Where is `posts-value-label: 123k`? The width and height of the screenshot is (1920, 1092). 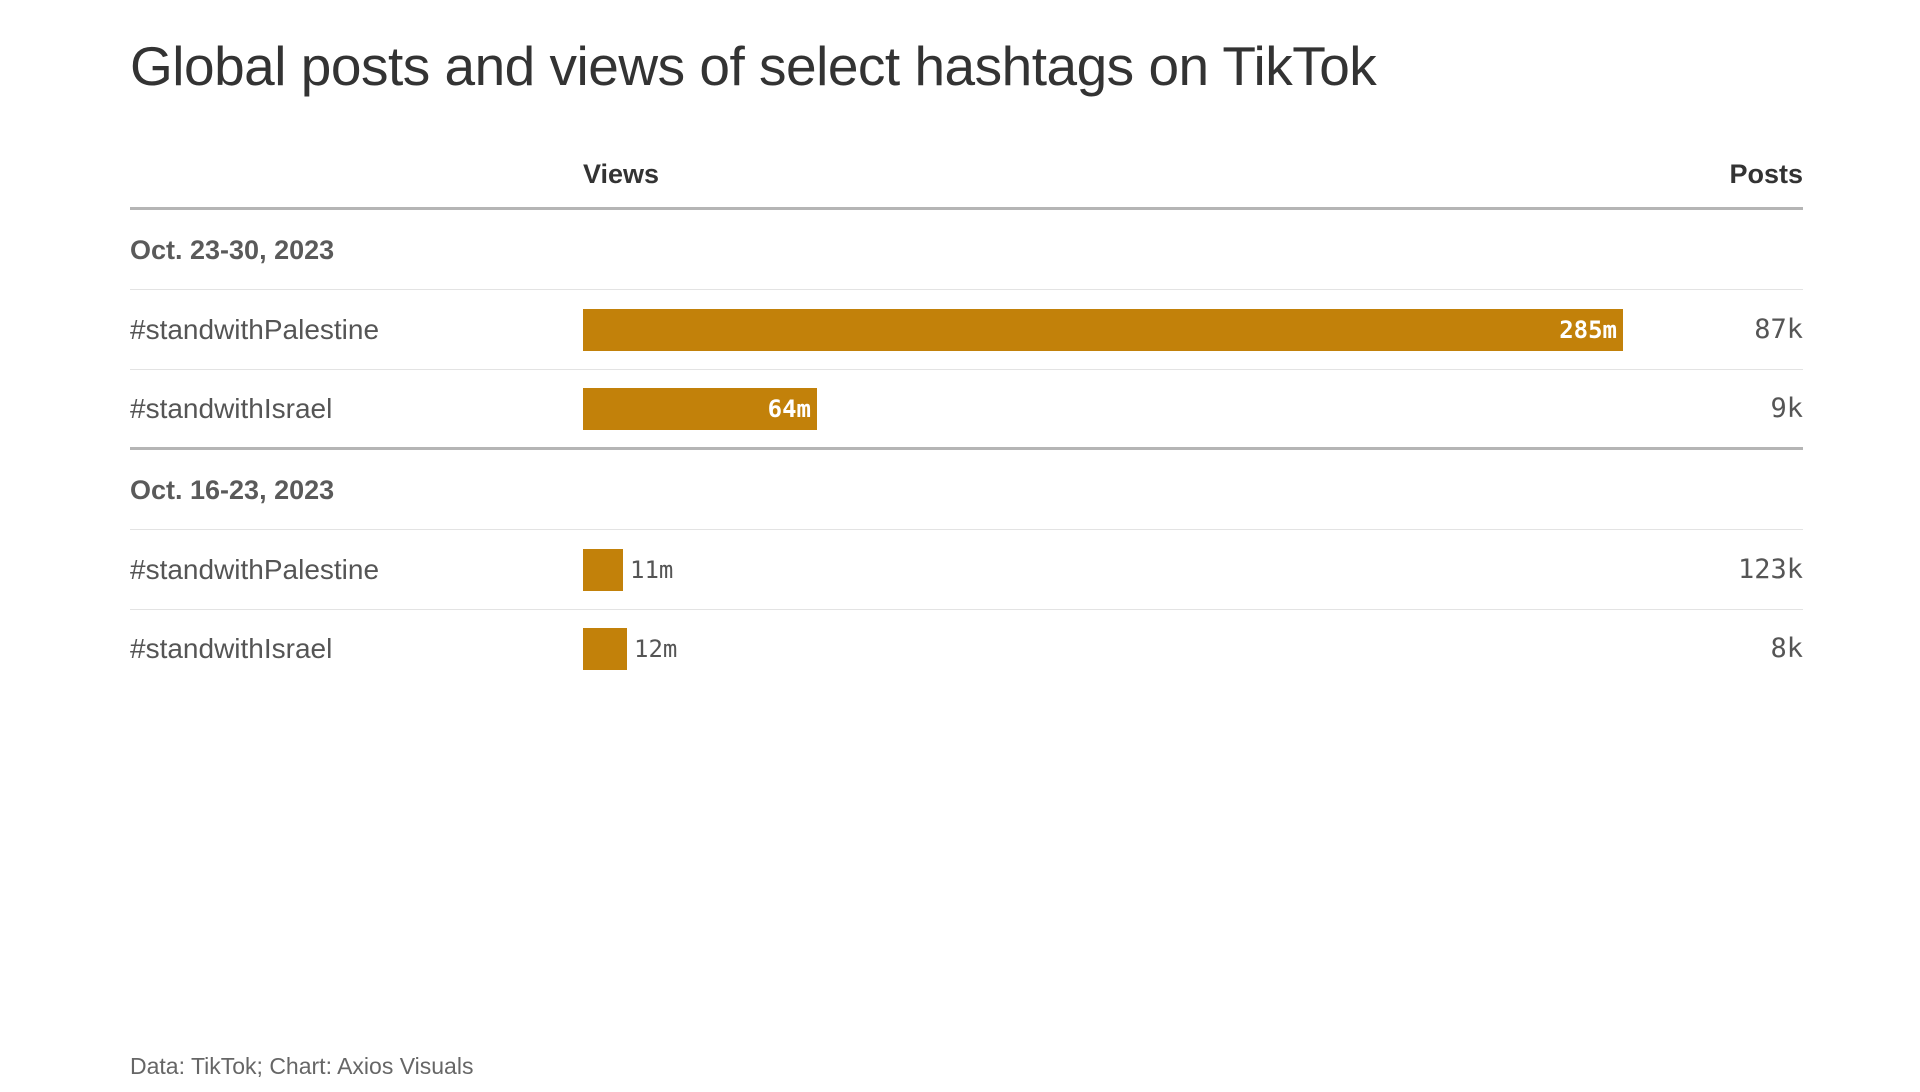
posts-value-label: 123k is located at coordinates (1770, 569).